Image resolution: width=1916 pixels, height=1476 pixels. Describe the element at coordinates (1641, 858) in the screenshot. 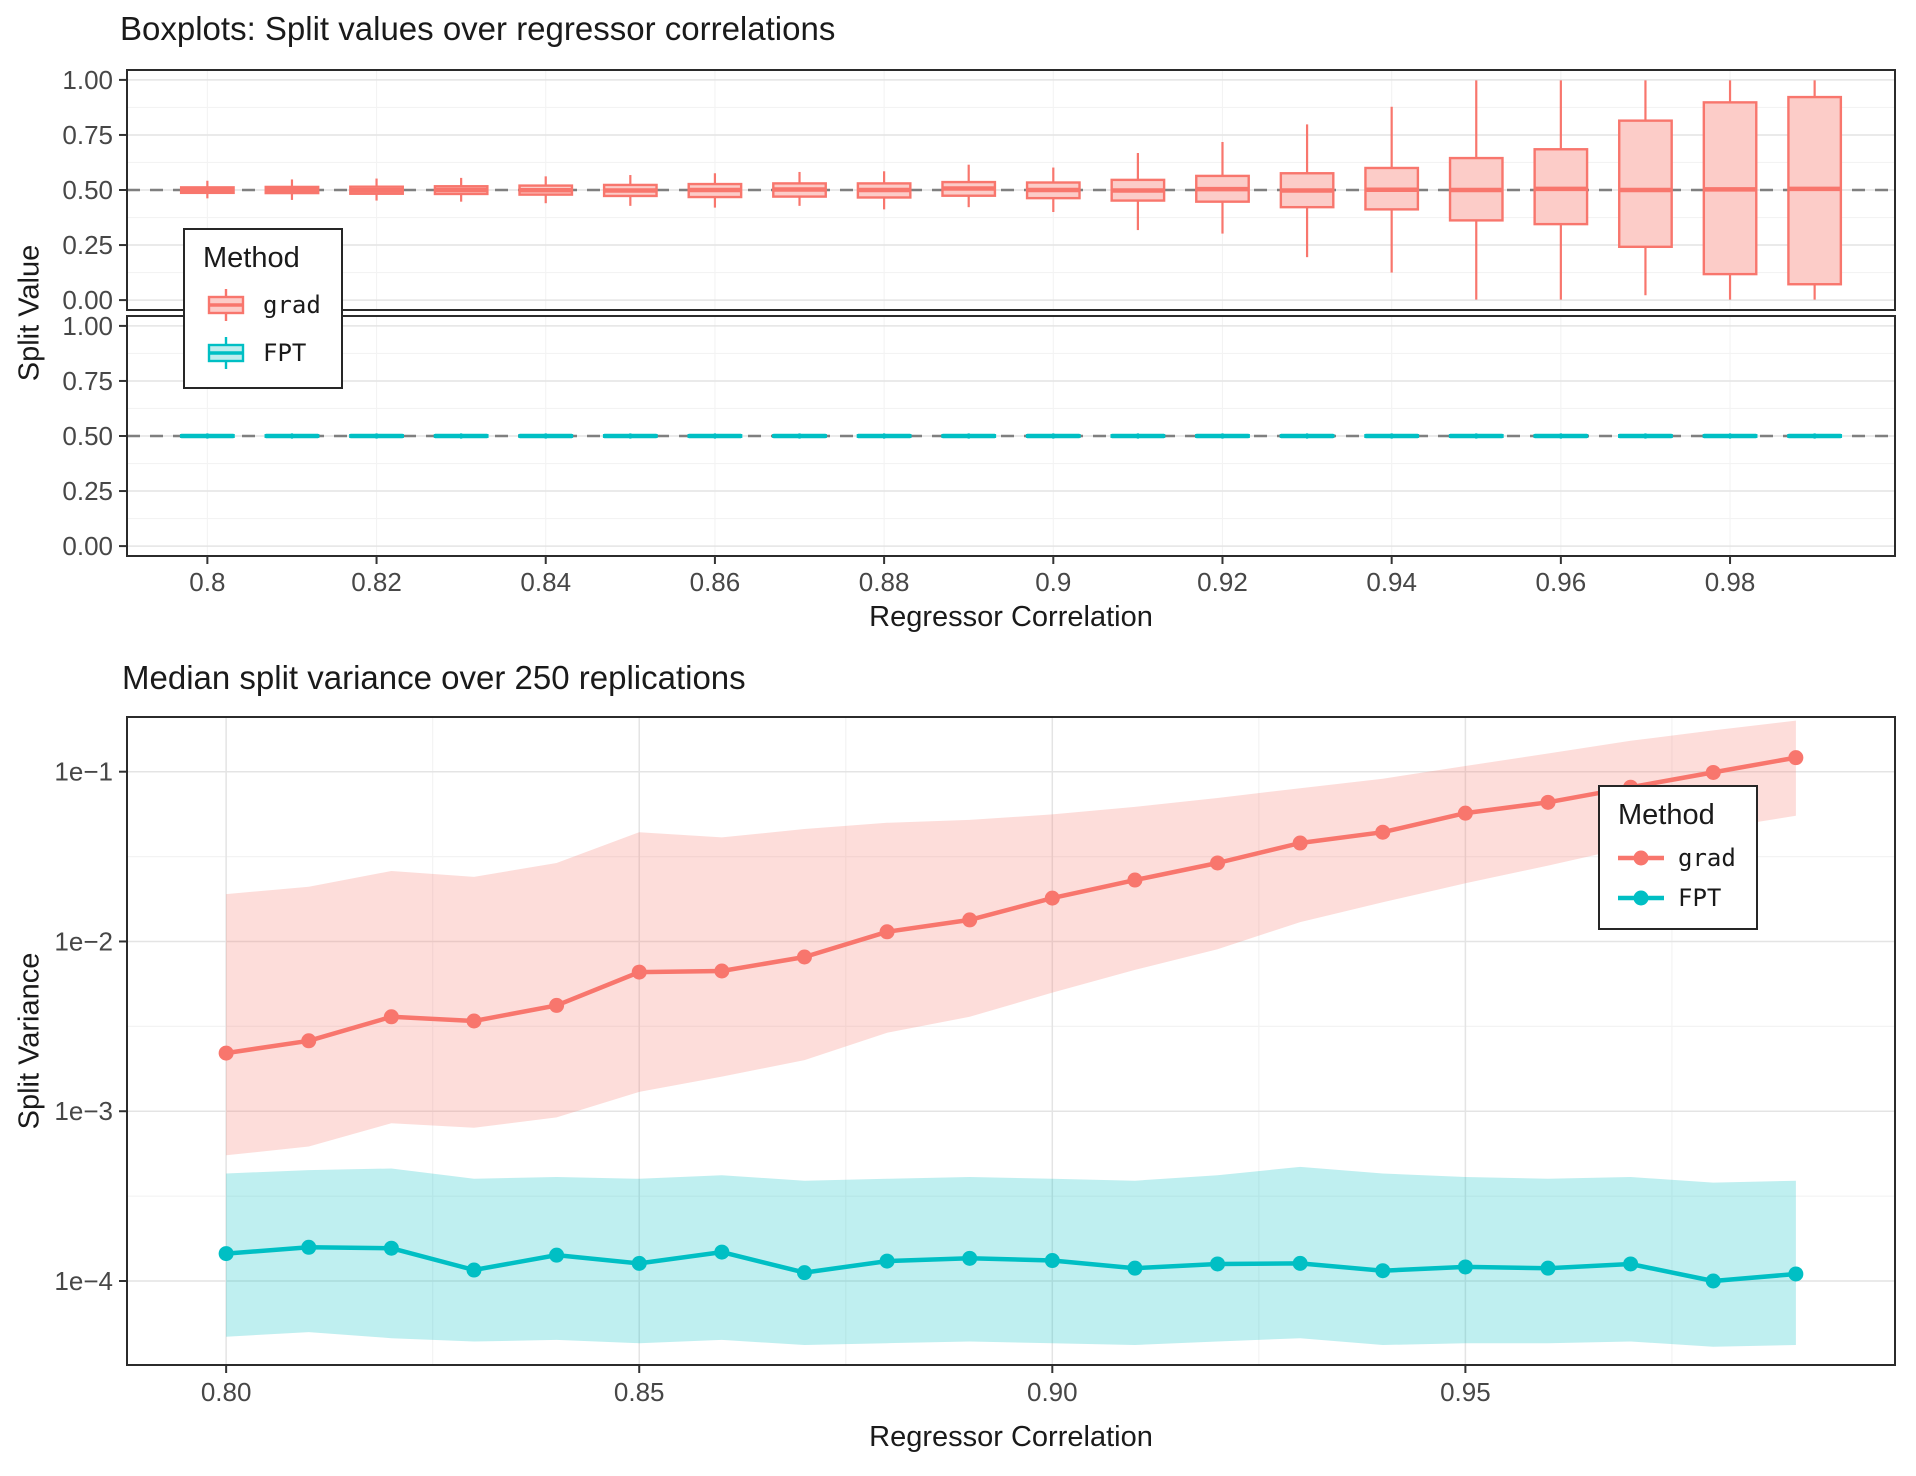

I see `grad-line-key-icon` at that location.